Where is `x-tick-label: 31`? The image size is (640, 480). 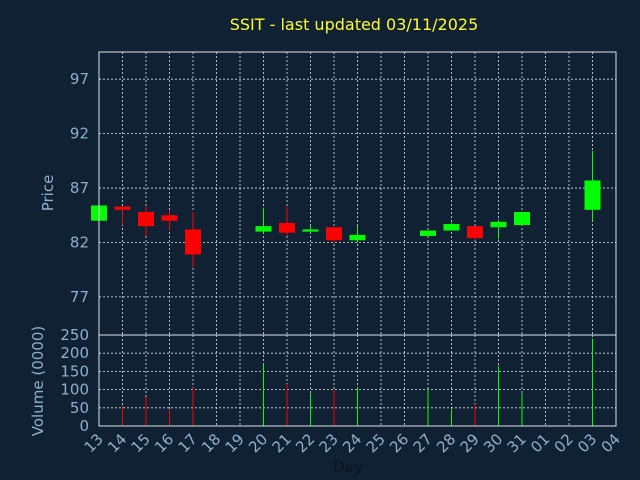
x-tick-label: 31 is located at coordinates (517, 443).